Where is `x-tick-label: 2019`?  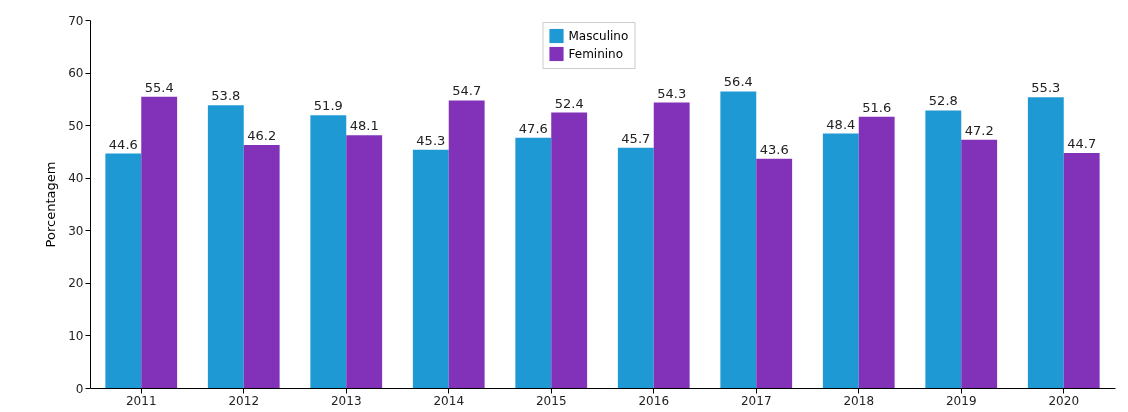
x-tick-label: 2019 is located at coordinates (961, 400).